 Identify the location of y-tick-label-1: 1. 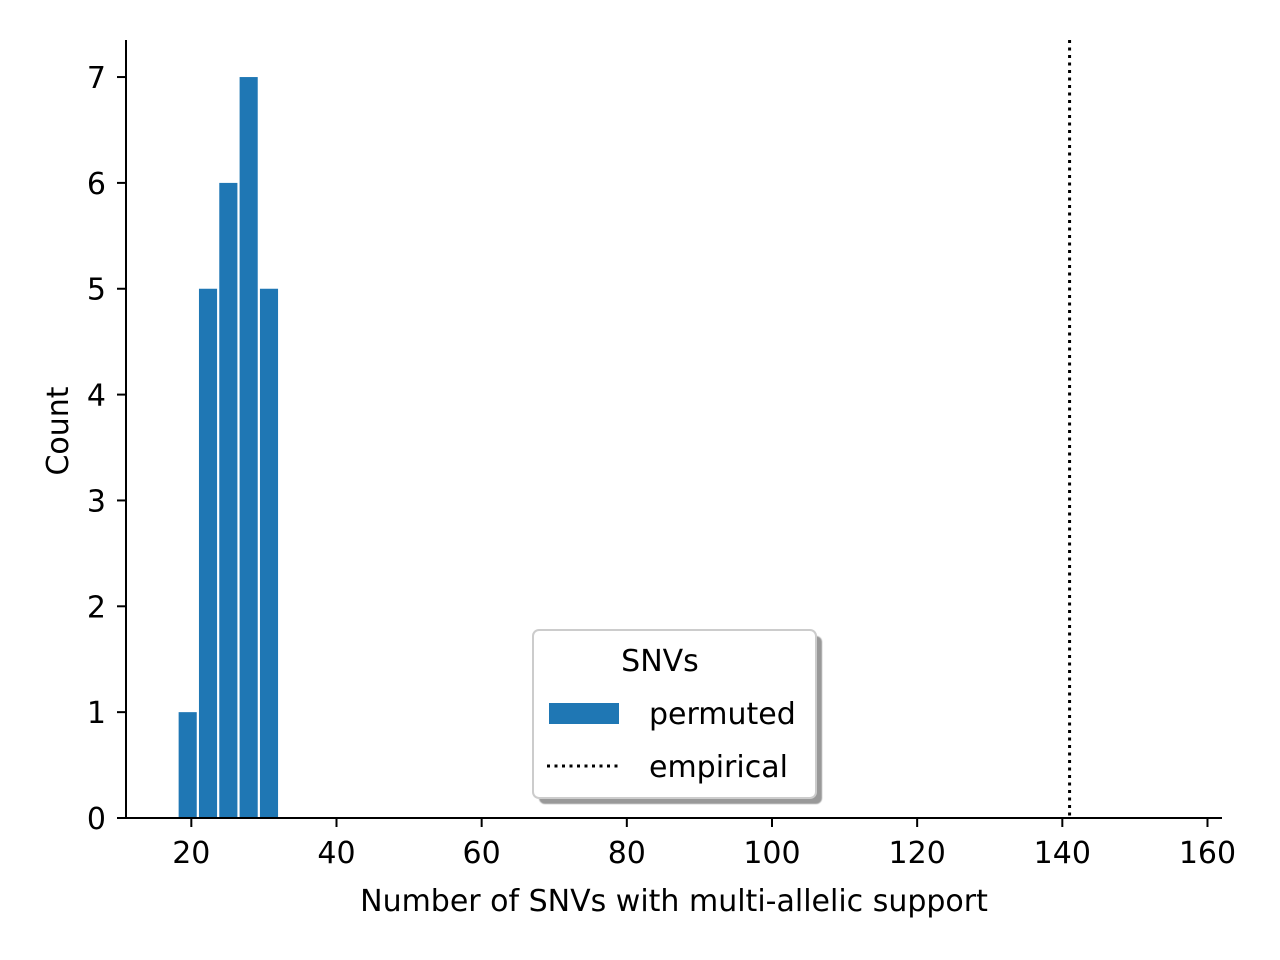
(96, 713).